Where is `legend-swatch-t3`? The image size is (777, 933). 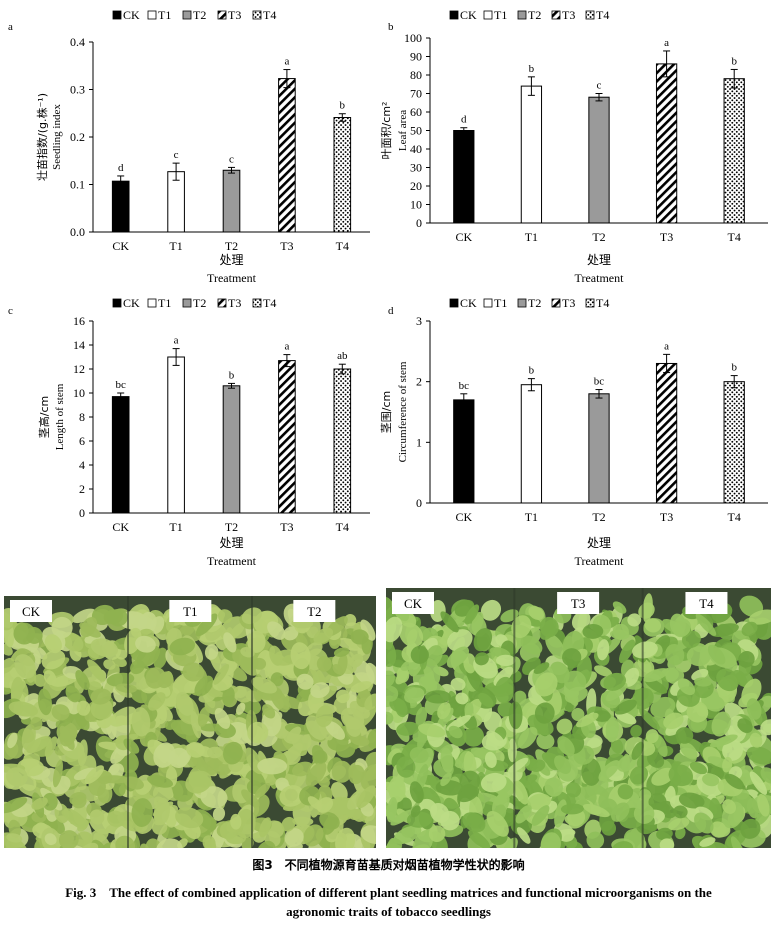 legend-swatch-t3 is located at coordinates (556, 303).